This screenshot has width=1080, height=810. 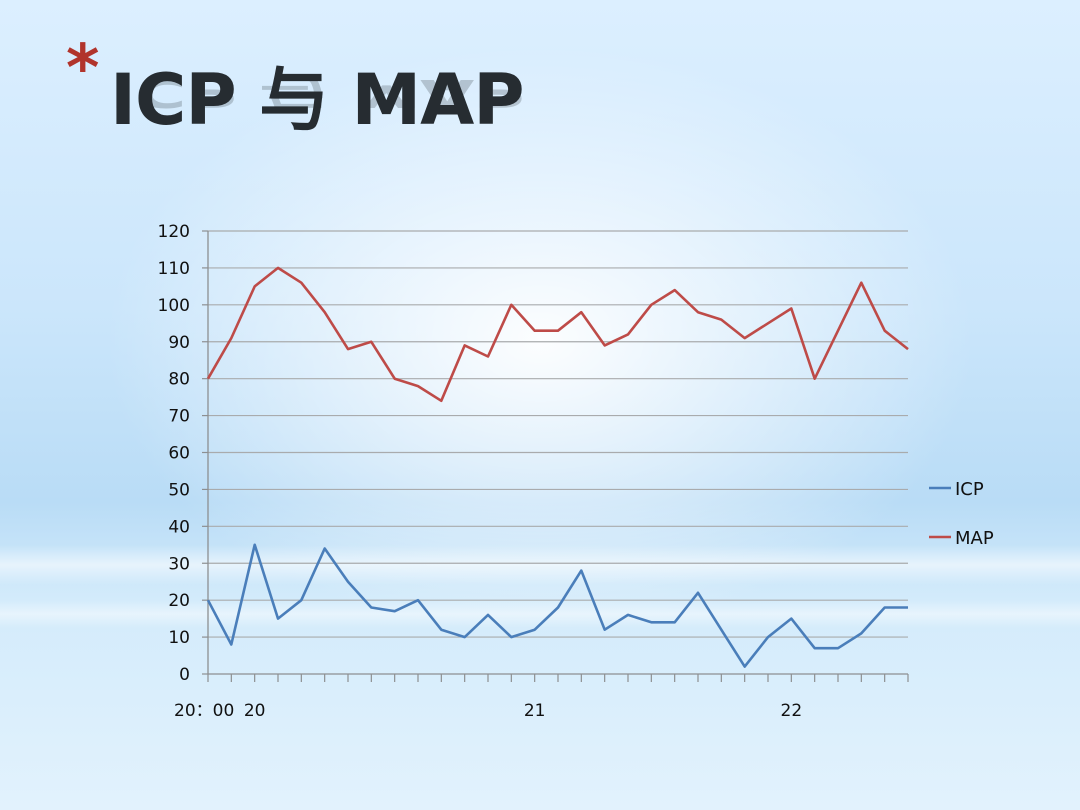 What do you see at coordinates (255, 711) in the screenshot?
I see `x-tick-label: 20` at bounding box center [255, 711].